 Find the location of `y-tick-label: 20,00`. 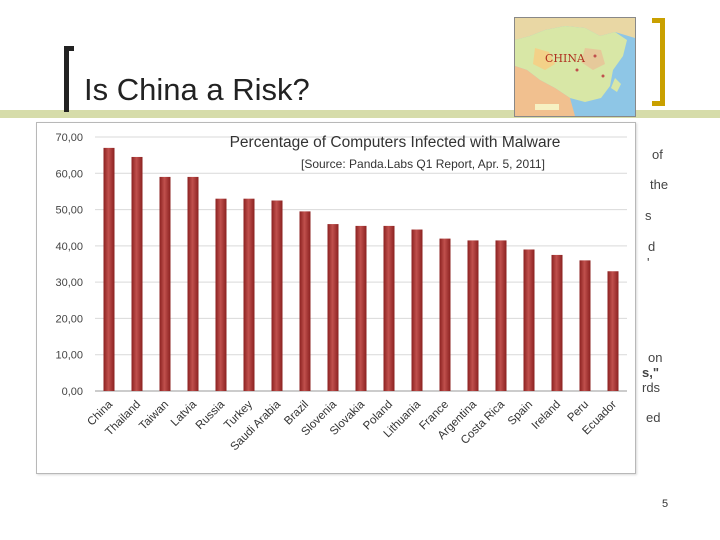

y-tick-label: 20,00 is located at coordinates (69, 319).